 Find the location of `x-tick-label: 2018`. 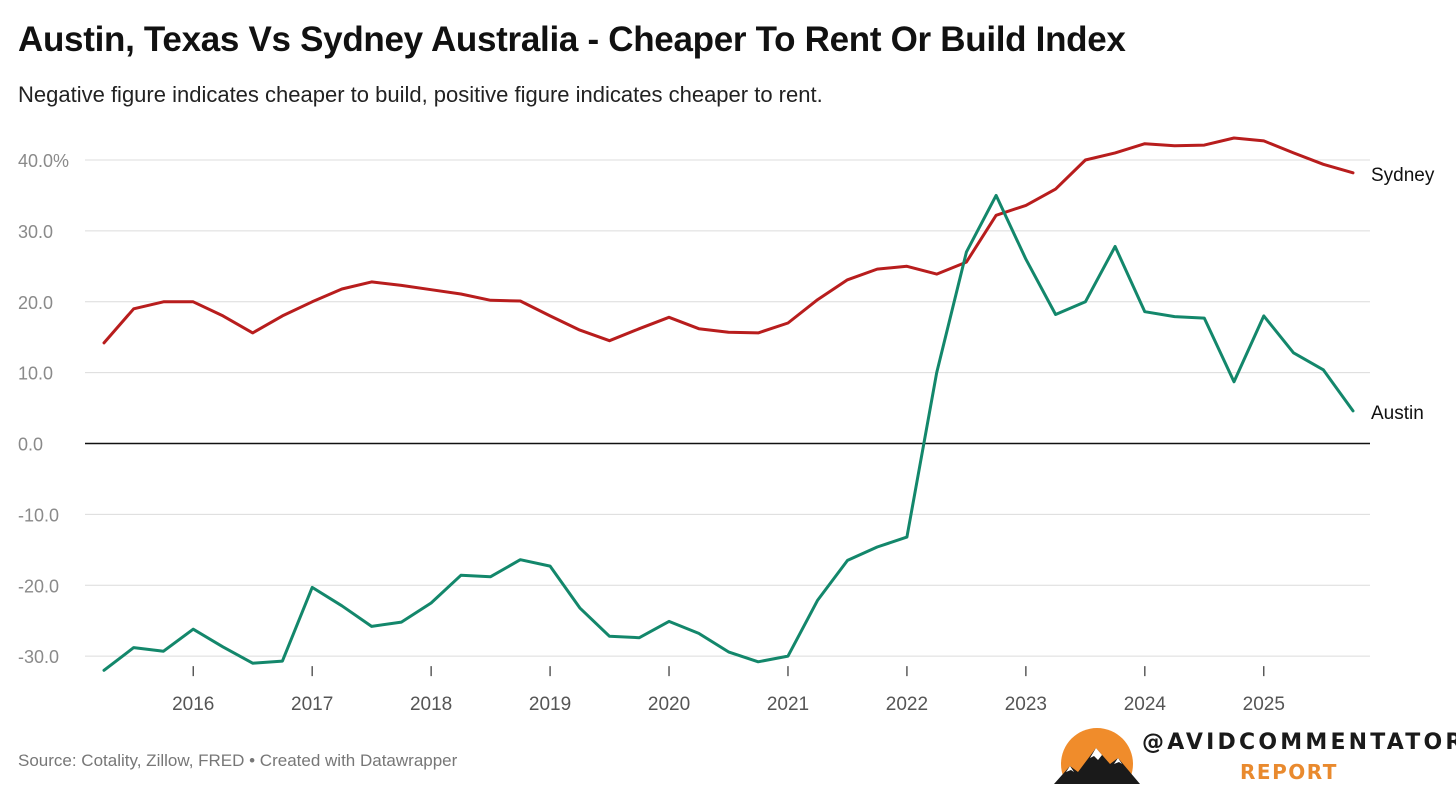

x-tick-label: 2018 is located at coordinates (431, 704).